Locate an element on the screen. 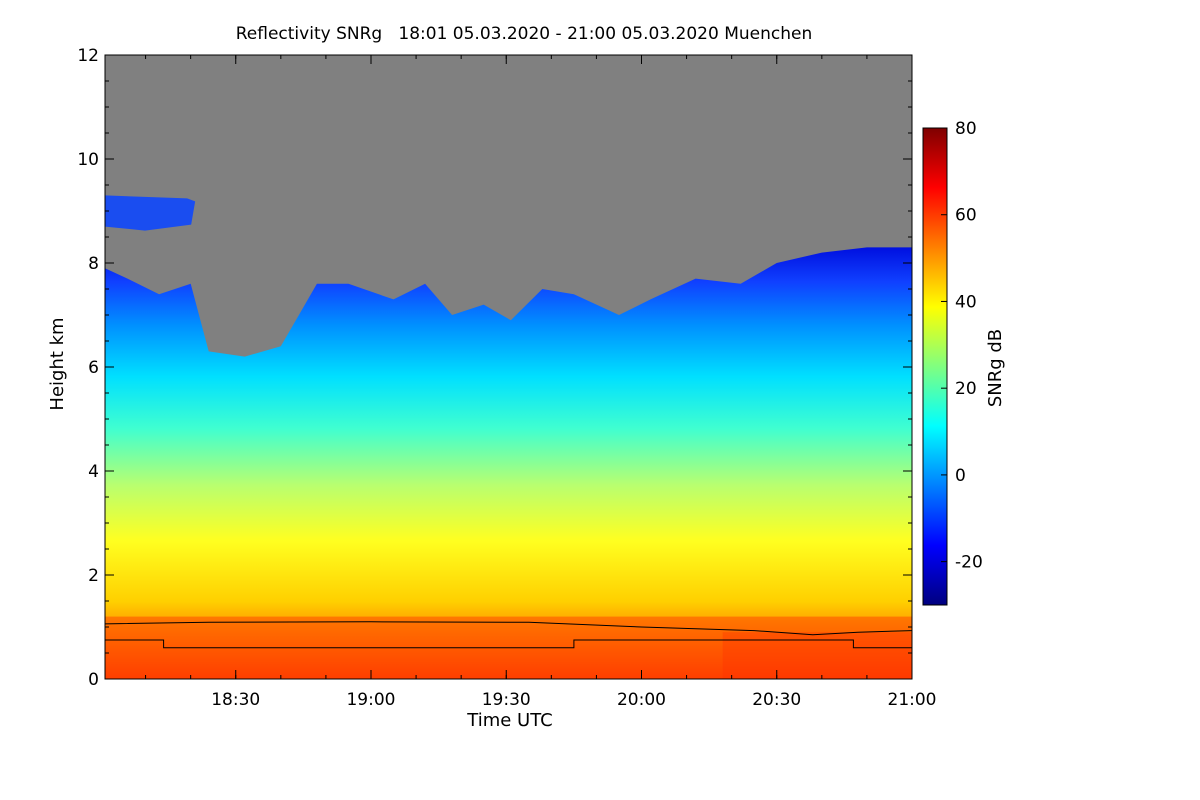 The image size is (1200, 800). colorbar-tick-label: 60 is located at coordinates (966, 216).